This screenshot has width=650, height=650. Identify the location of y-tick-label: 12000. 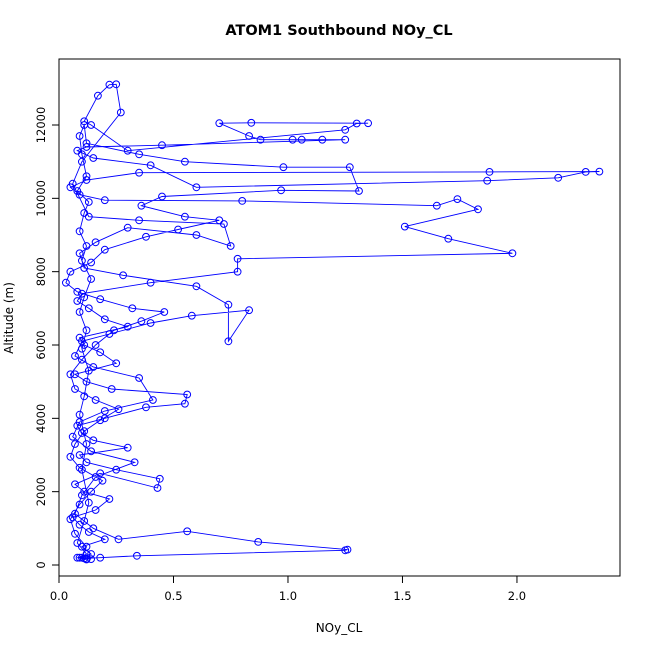
(41, 125).